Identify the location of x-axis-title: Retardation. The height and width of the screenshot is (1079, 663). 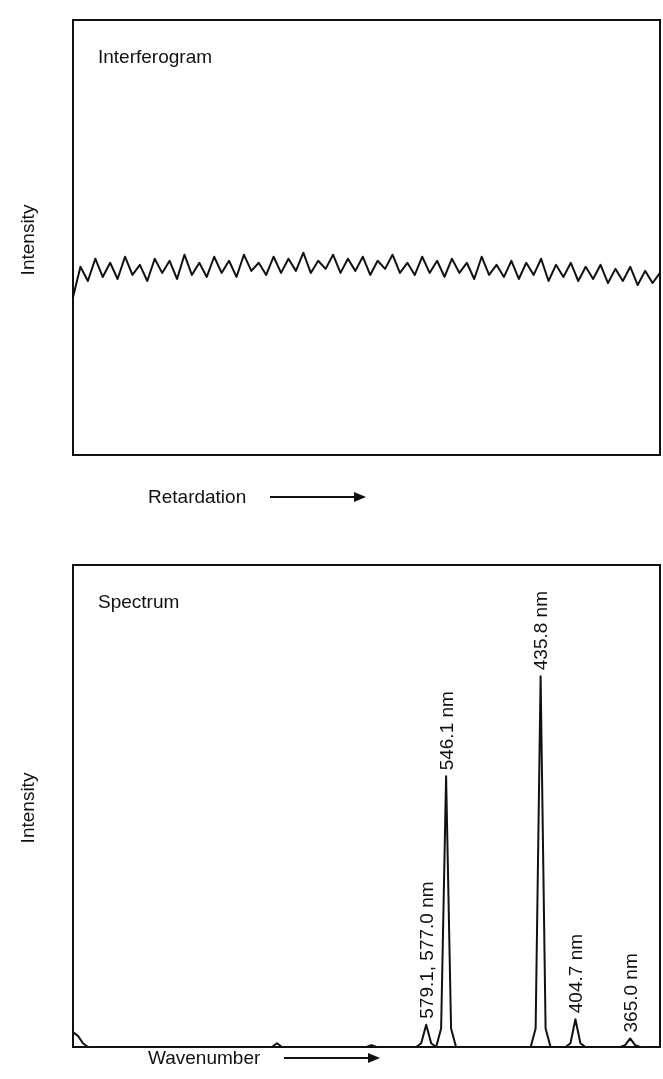
(197, 497).